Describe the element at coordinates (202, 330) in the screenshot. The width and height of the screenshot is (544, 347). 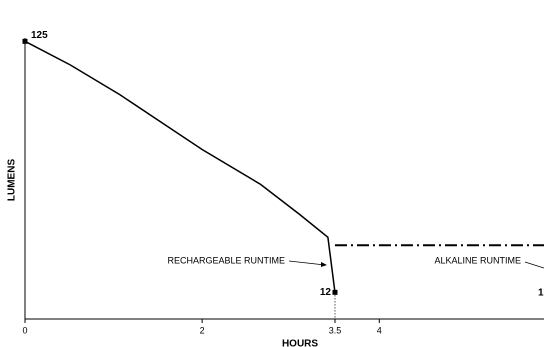
I see `x-tick-label: 2` at that location.